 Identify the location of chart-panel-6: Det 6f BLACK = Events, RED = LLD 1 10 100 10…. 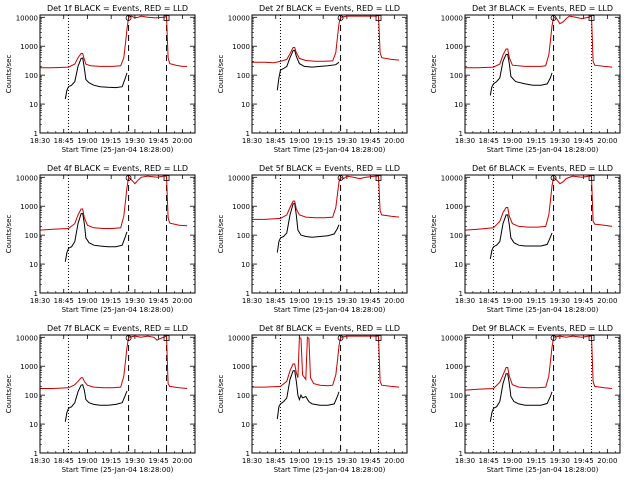
(525, 239).